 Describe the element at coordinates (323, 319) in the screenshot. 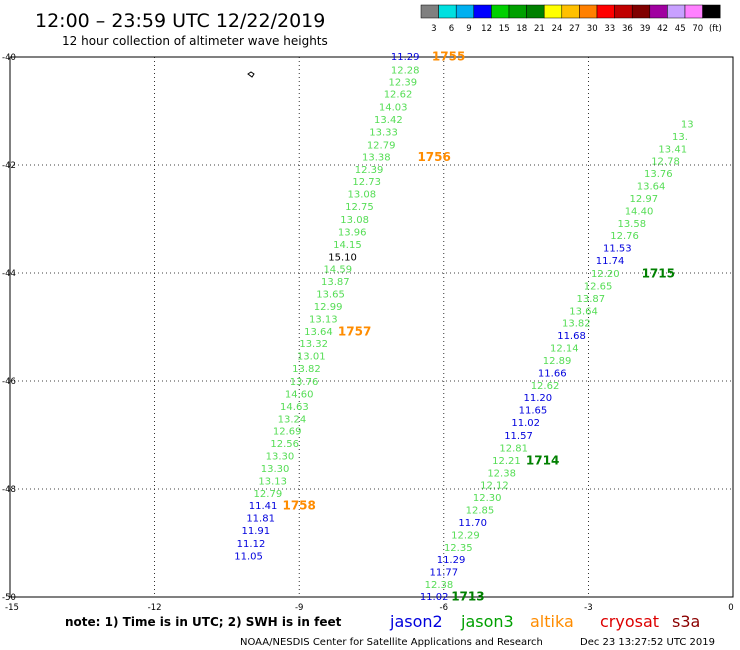

I see `wave-height-value: 13.13` at that location.